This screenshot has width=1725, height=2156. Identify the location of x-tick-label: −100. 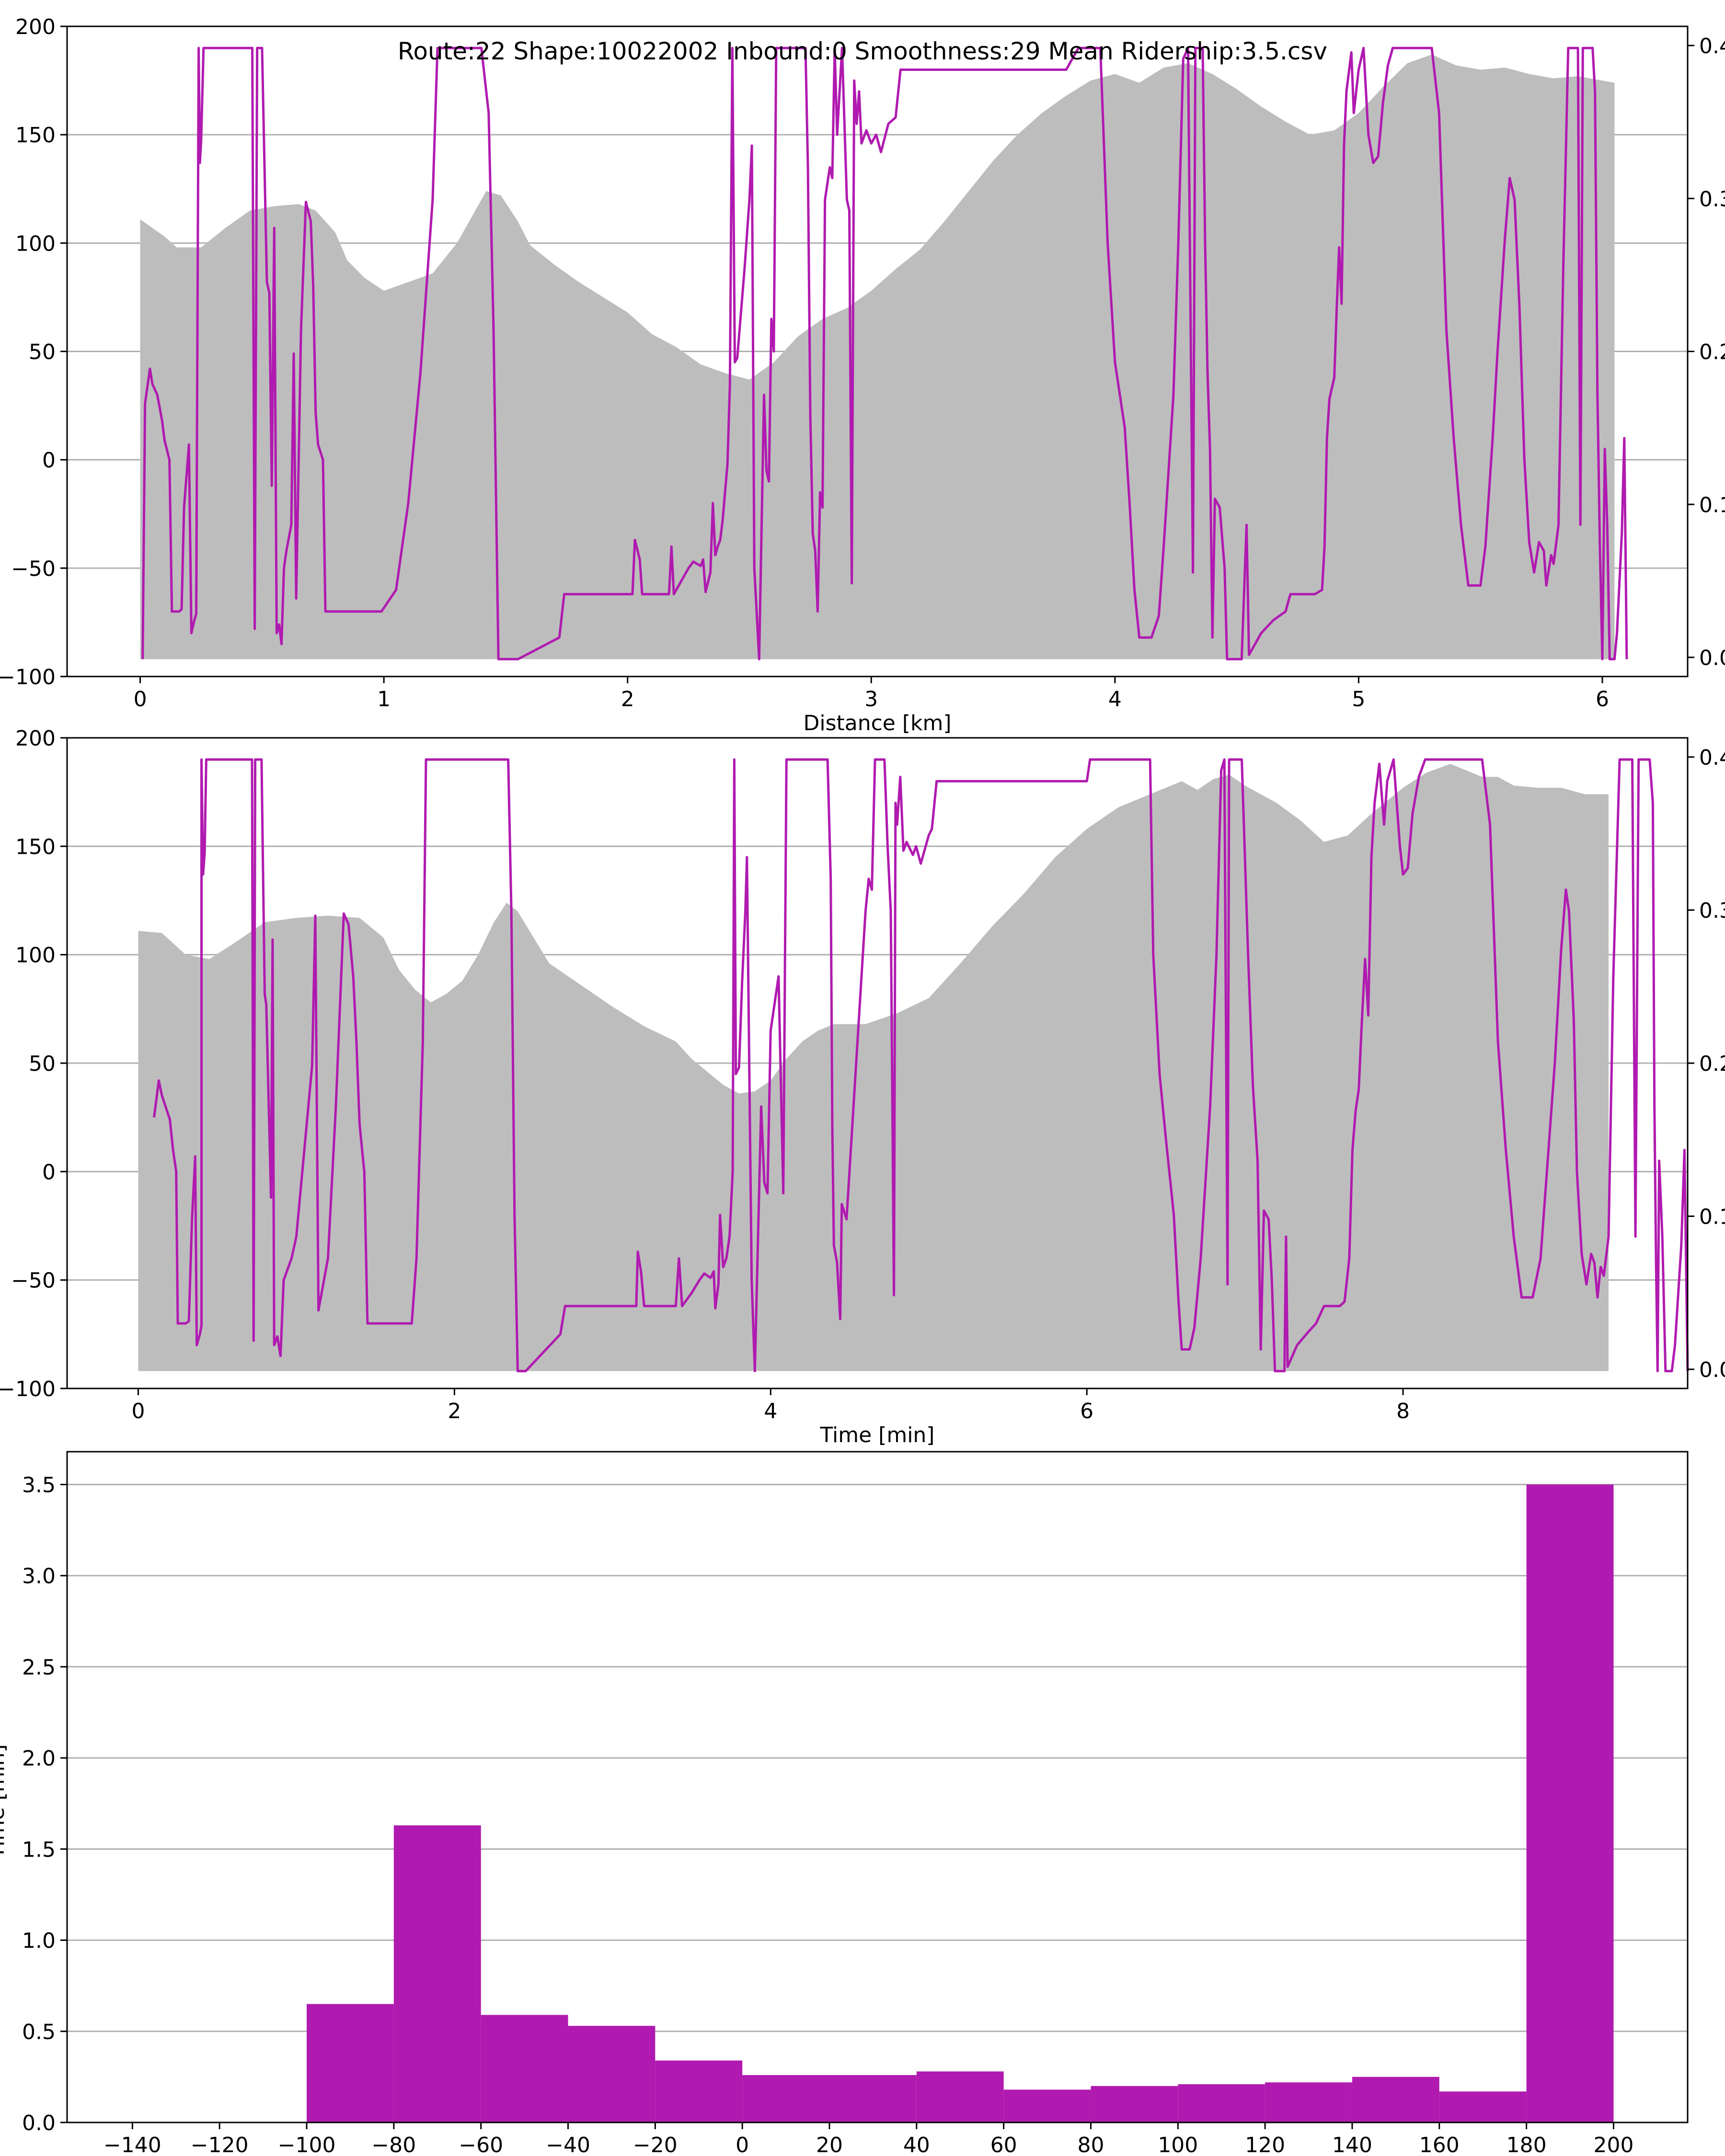
(307, 2144).